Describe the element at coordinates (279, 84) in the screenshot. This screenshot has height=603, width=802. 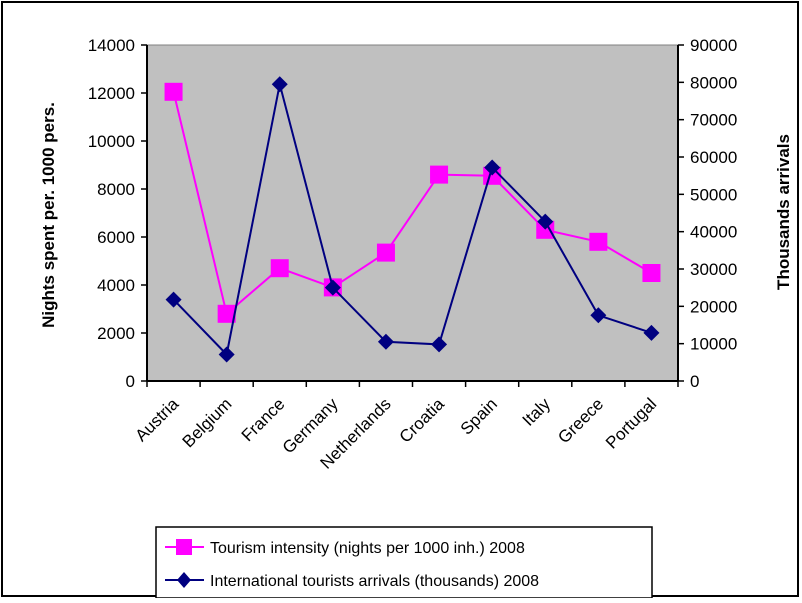
I see `point-arrivals-france` at that location.